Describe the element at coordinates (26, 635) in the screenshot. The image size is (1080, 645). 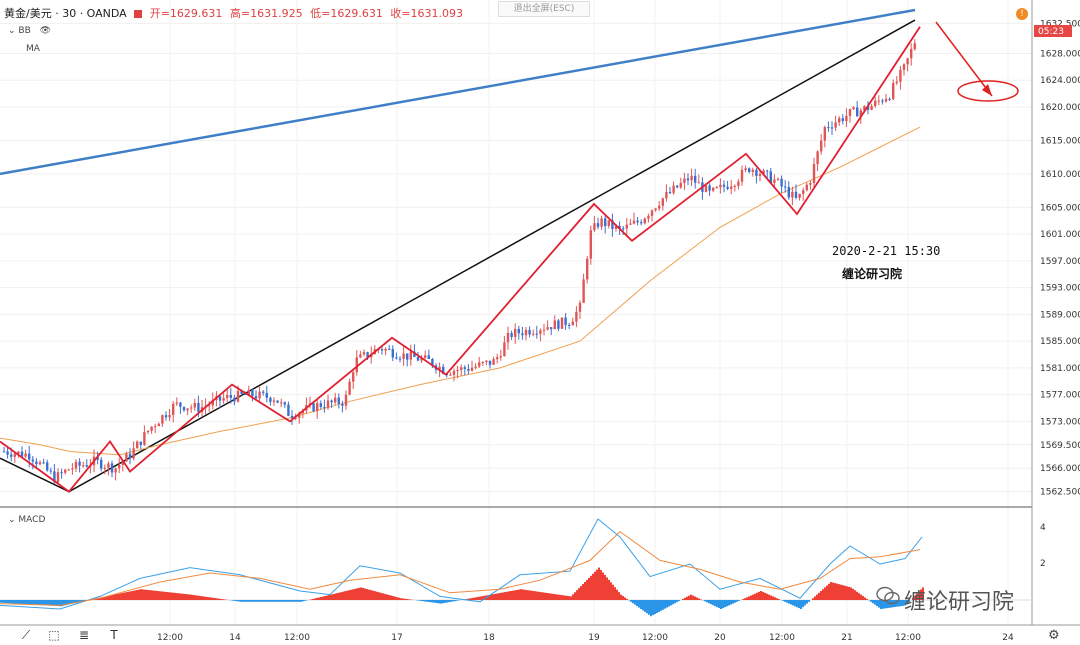
I see `trendline-tool-icon: ⟋` at that location.